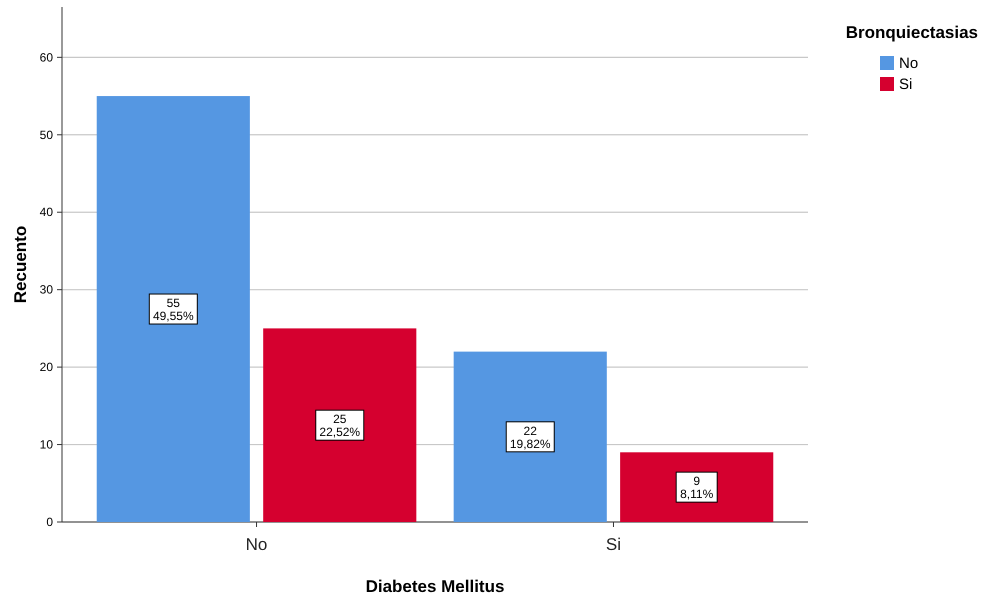 This screenshot has width=982, height=600. I want to click on legend-title: Bronquiectasias, so click(912, 32).